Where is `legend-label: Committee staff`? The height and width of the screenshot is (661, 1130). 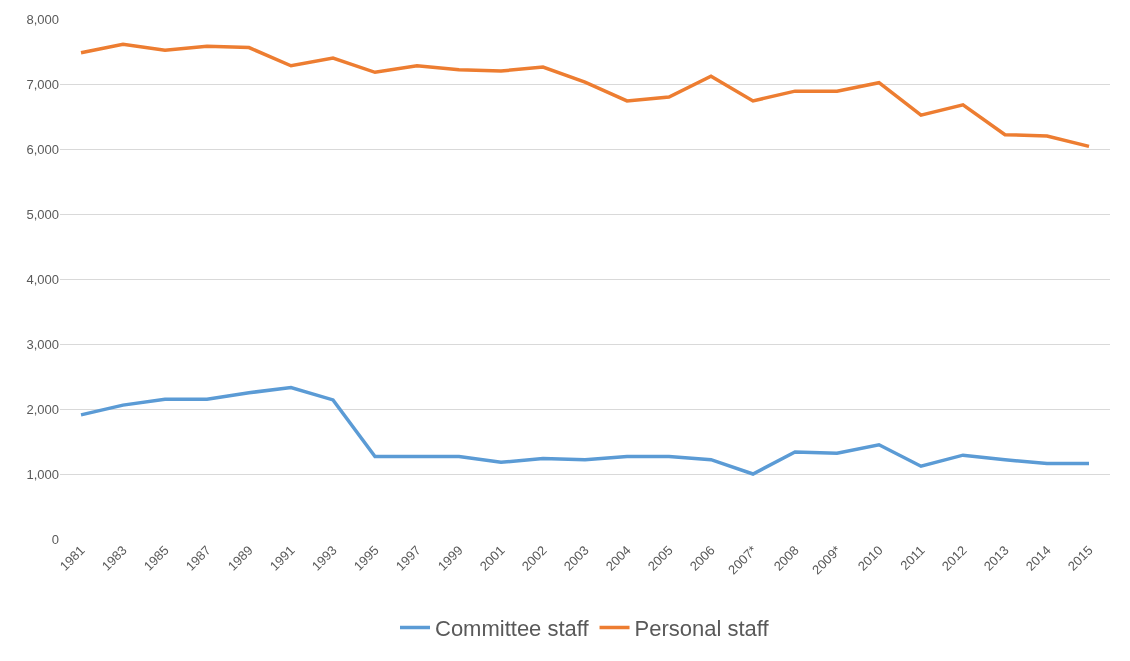
legend-label: Committee staff is located at coordinates (512, 628).